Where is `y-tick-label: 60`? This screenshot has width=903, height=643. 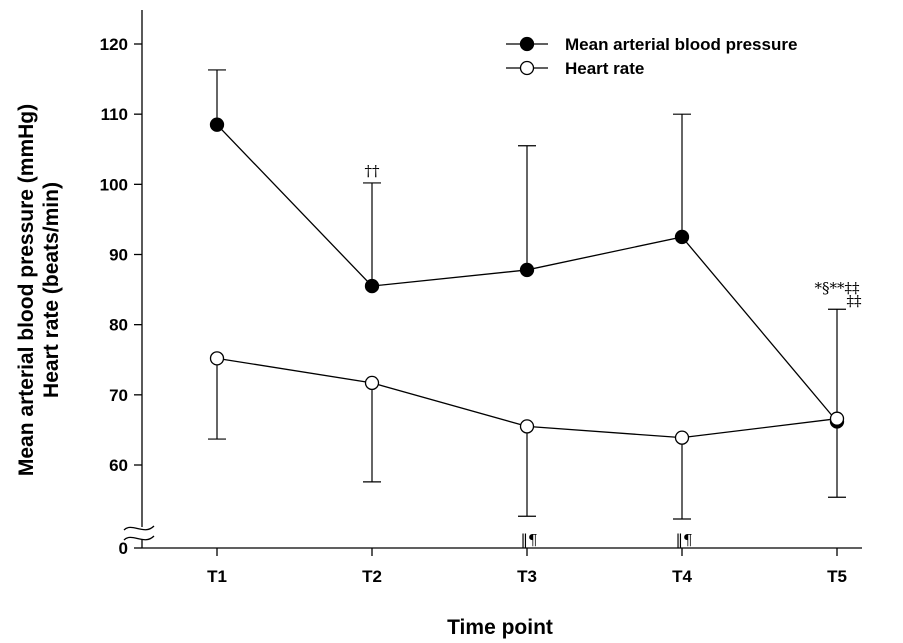 y-tick-label: 60 is located at coordinates (118, 465).